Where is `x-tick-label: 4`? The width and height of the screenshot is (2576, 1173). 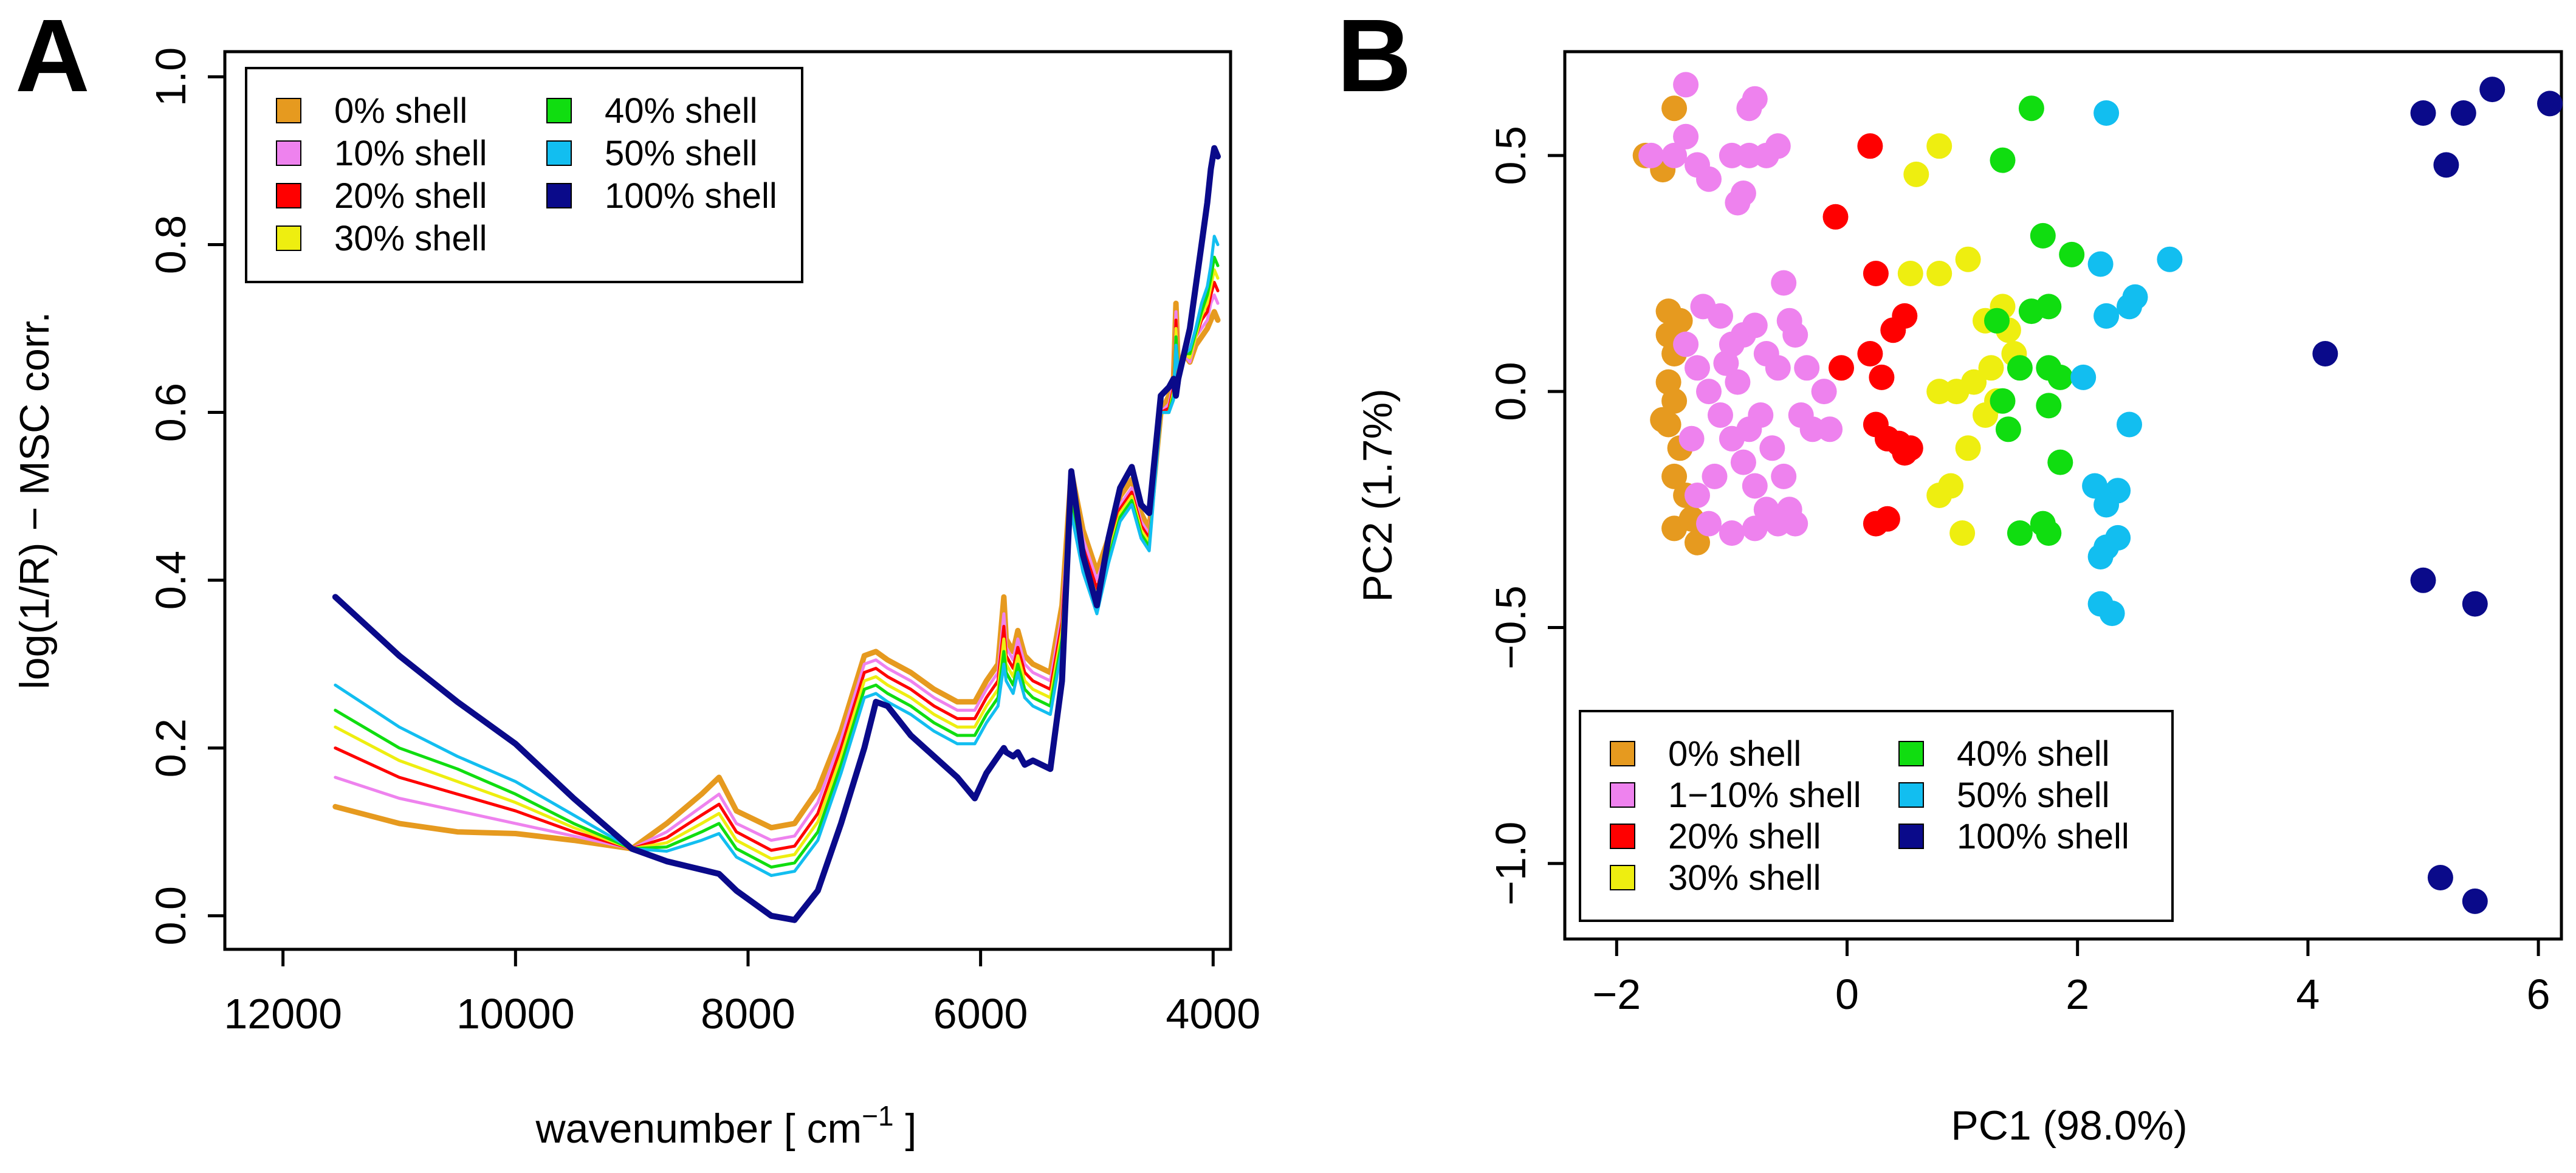 x-tick-label: 4 is located at coordinates (2308, 994).